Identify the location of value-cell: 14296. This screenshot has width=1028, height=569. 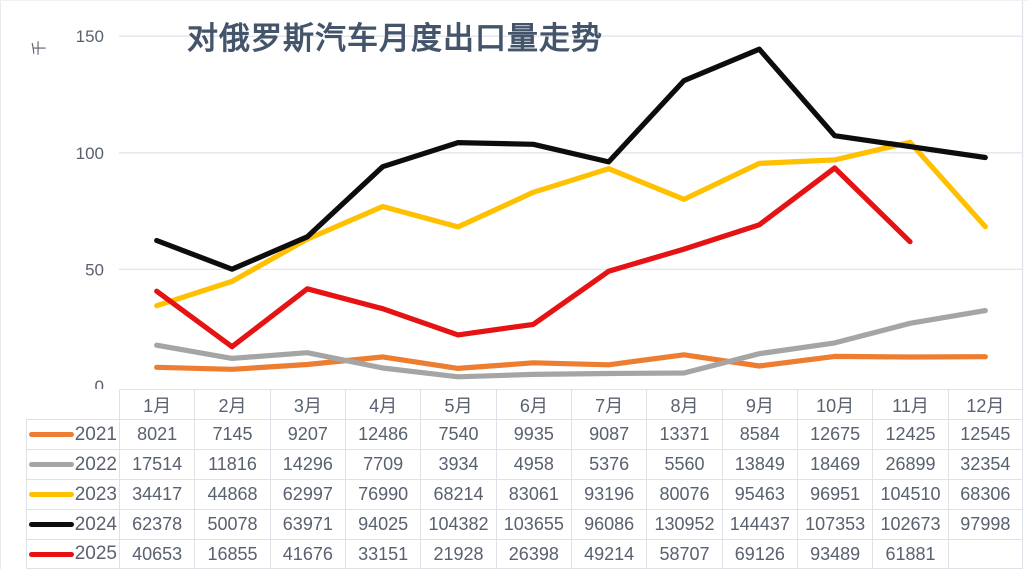
(307, 464).